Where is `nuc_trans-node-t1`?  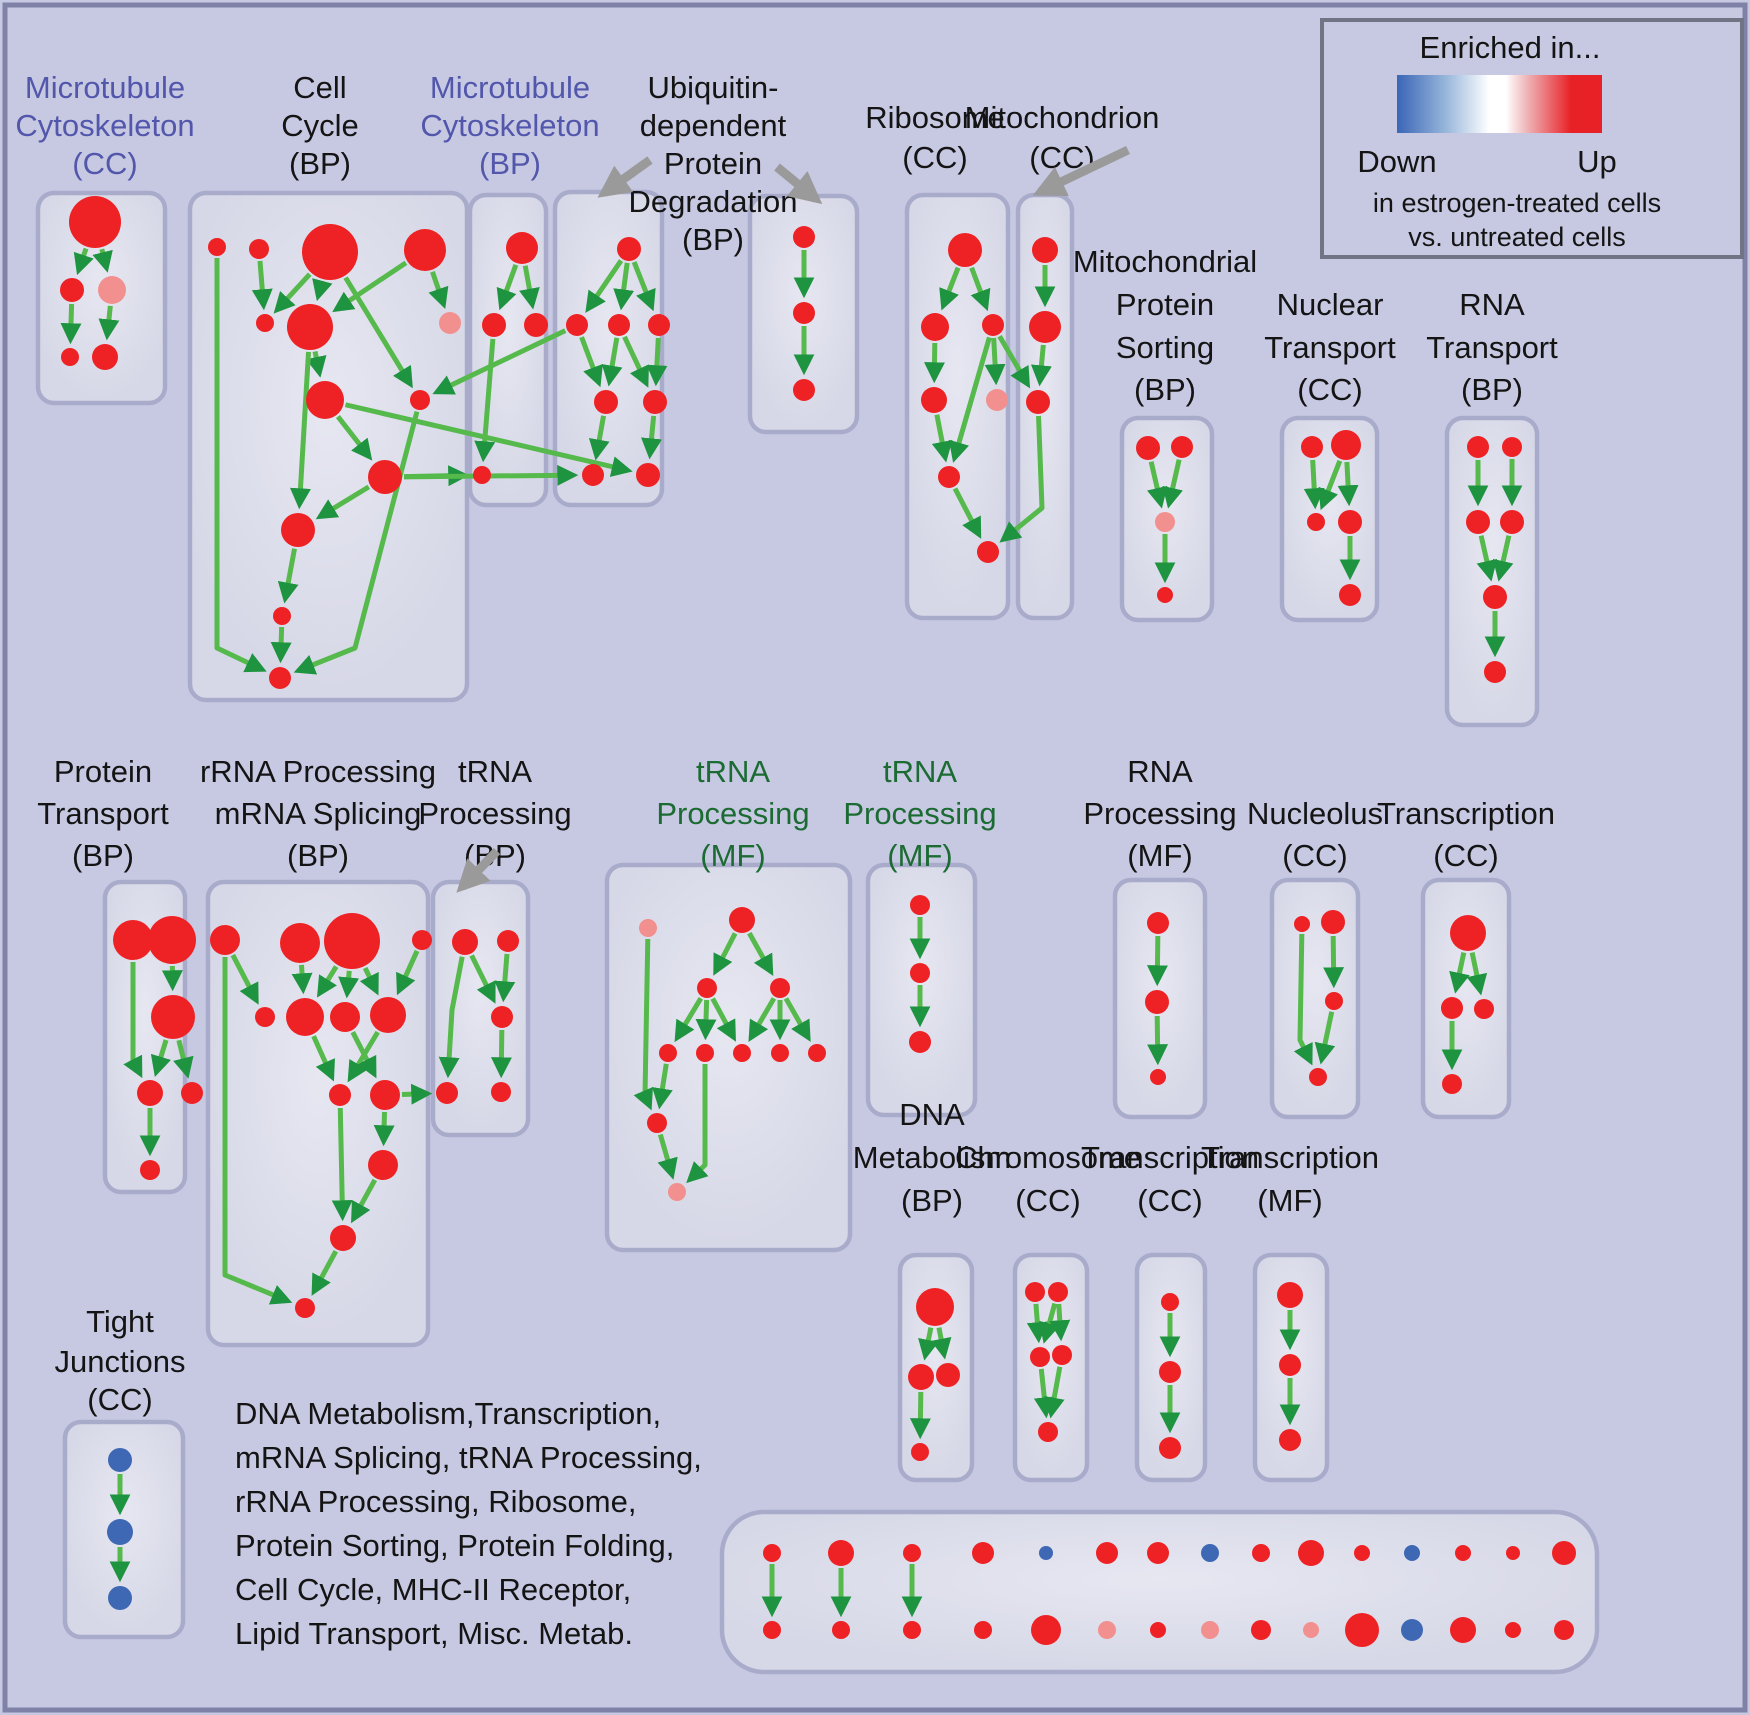
nuc_trans-node-t1 is located at coordinates (1312, 447).